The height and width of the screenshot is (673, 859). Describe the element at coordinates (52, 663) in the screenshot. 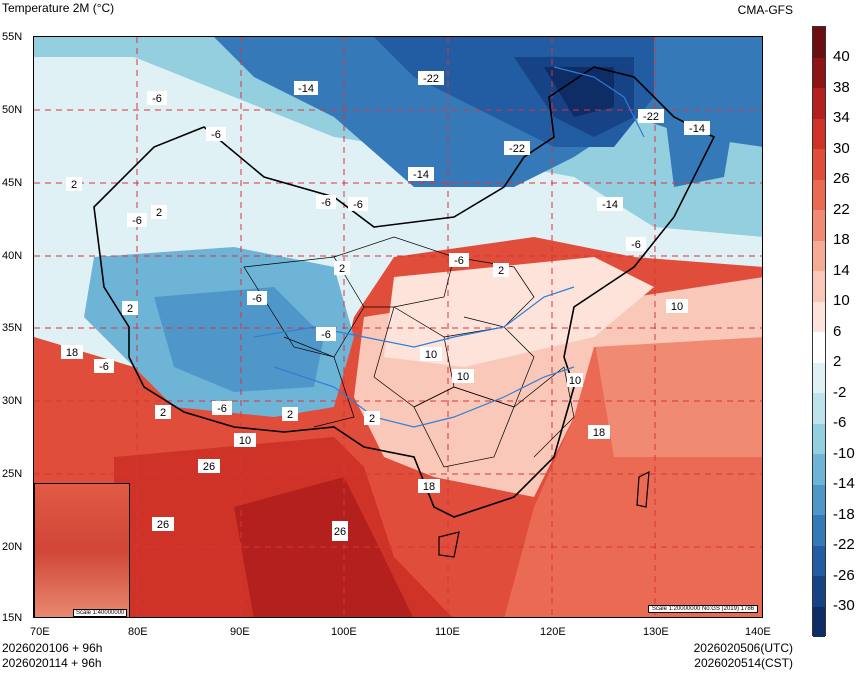

I see `init-time-cst: 2026020114 + 96h` at that location.